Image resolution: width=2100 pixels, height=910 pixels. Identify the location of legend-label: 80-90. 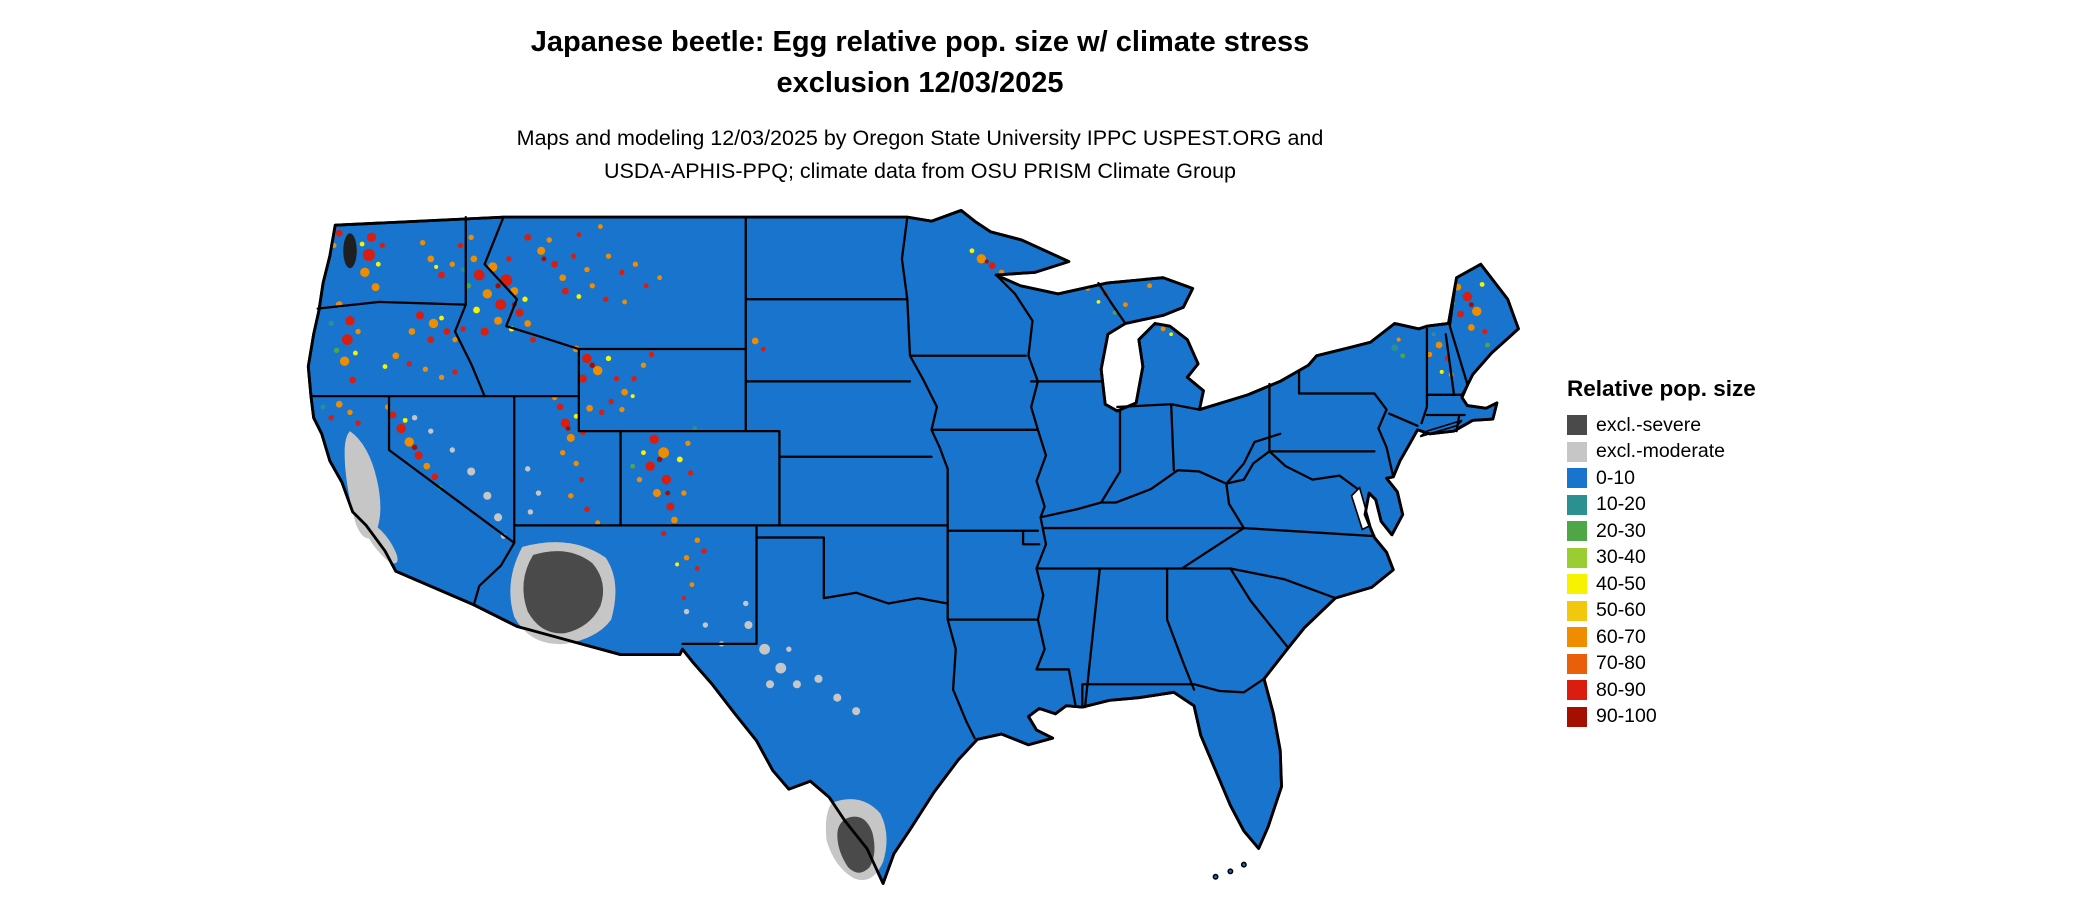
(1621, 689).